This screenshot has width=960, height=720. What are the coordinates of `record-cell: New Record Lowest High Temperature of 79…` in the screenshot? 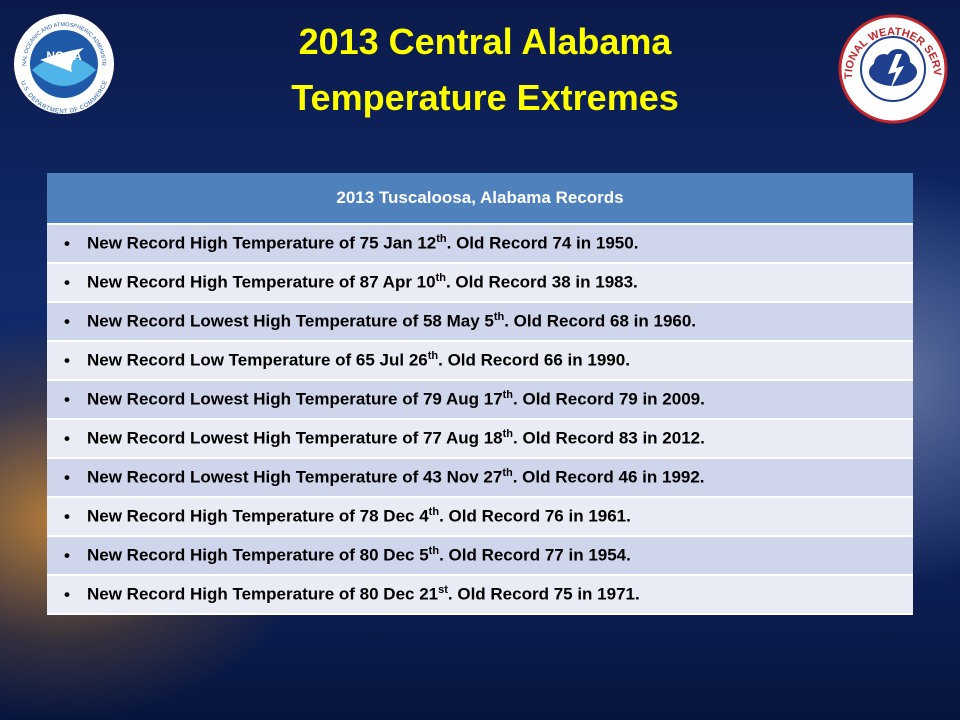 It's located at (500, 400).